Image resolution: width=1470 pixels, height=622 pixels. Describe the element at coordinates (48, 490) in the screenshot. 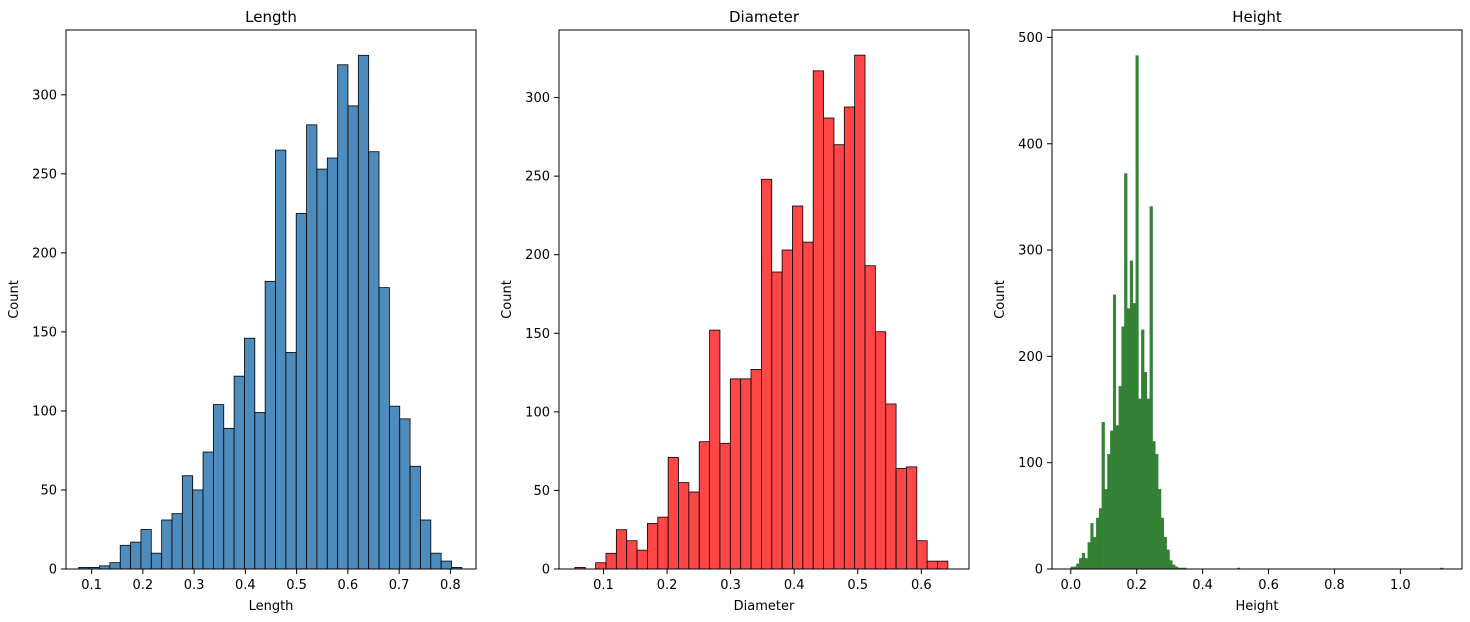

I see `y-tick-label: 50` at that location.